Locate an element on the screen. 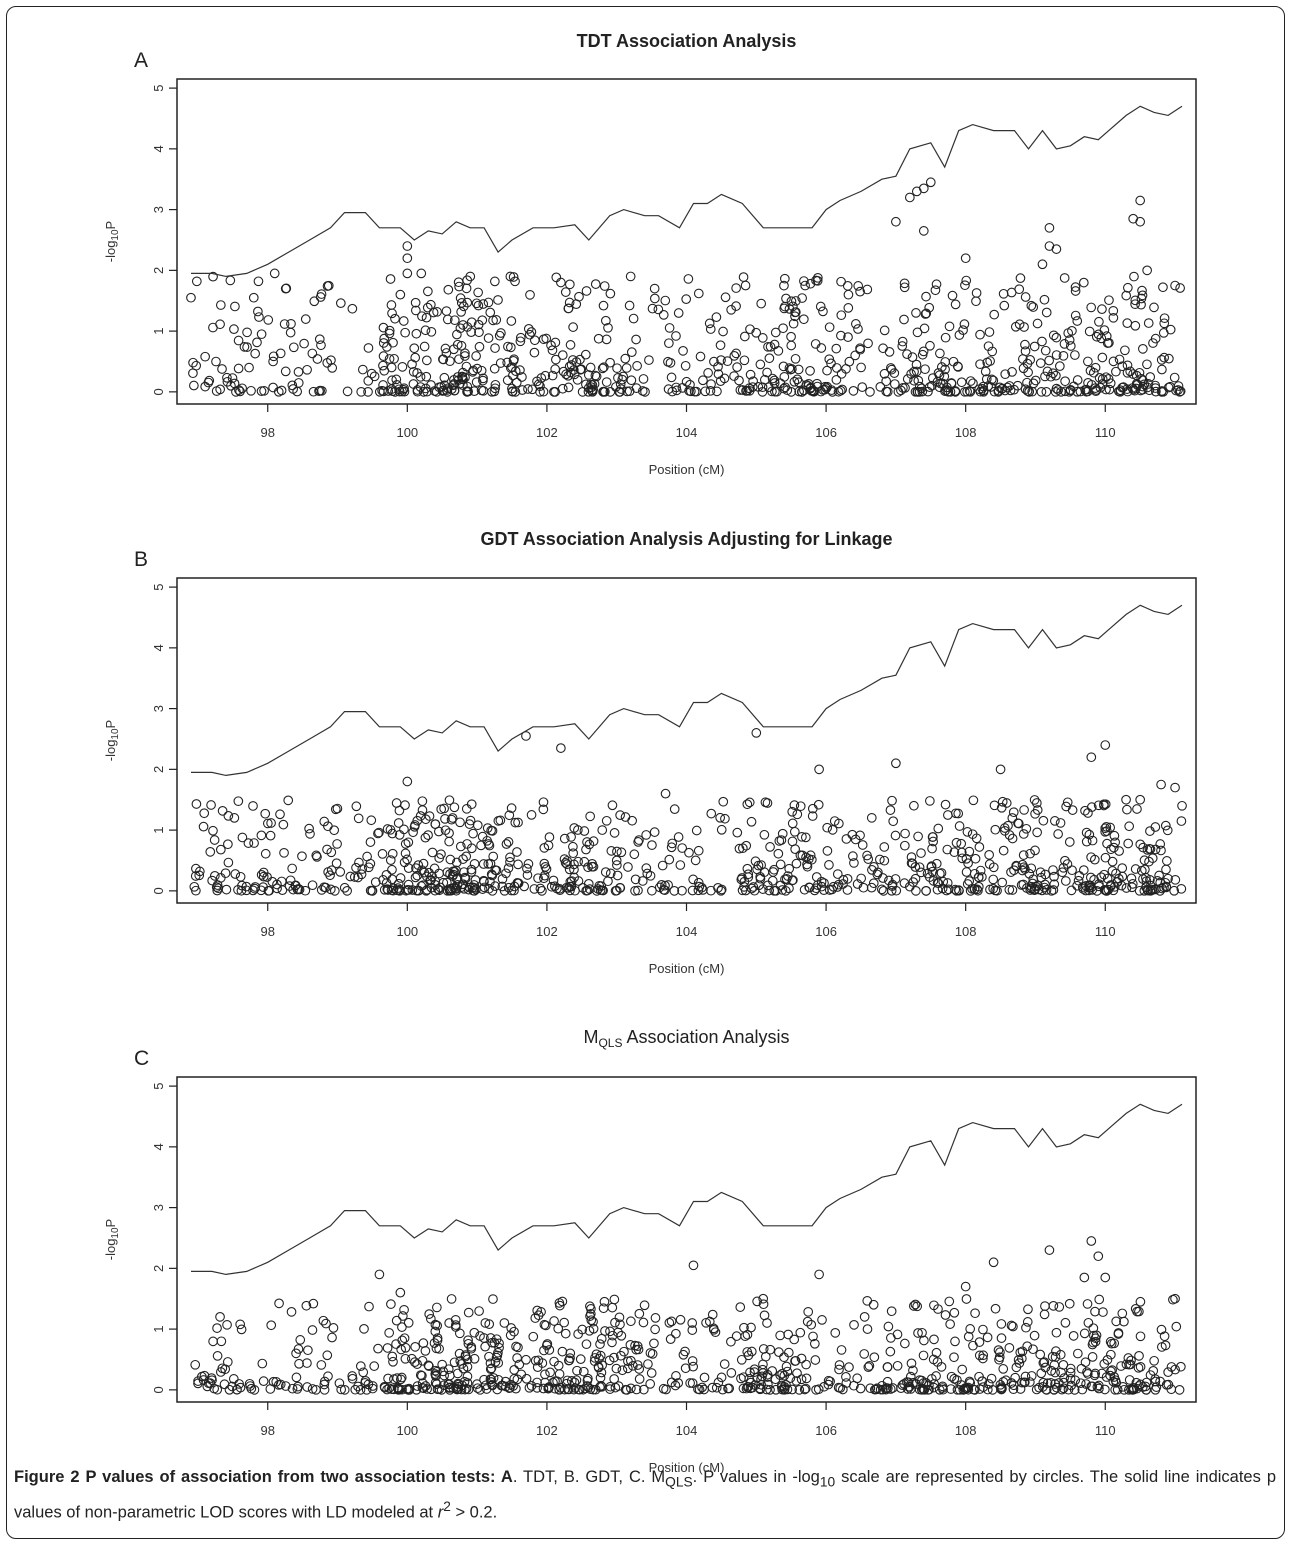  y-tick-label: 3 is located at coordinates (158, 209).